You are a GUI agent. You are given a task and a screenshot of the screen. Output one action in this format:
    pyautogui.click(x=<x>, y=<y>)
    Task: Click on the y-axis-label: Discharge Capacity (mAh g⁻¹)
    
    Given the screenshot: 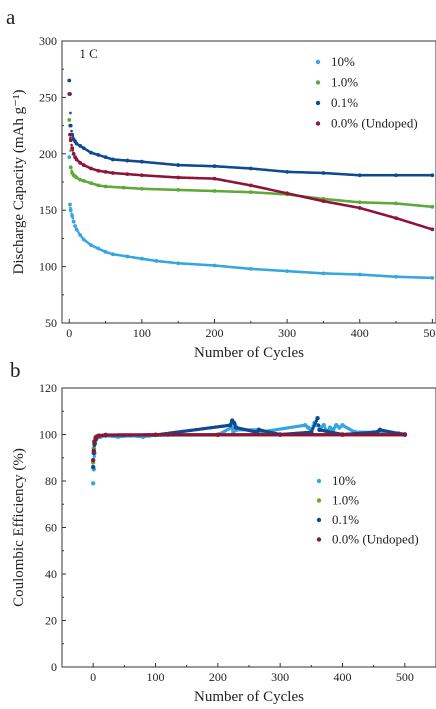 What is the action you would take?
    pyautogui.click(x=19, y=181)
    